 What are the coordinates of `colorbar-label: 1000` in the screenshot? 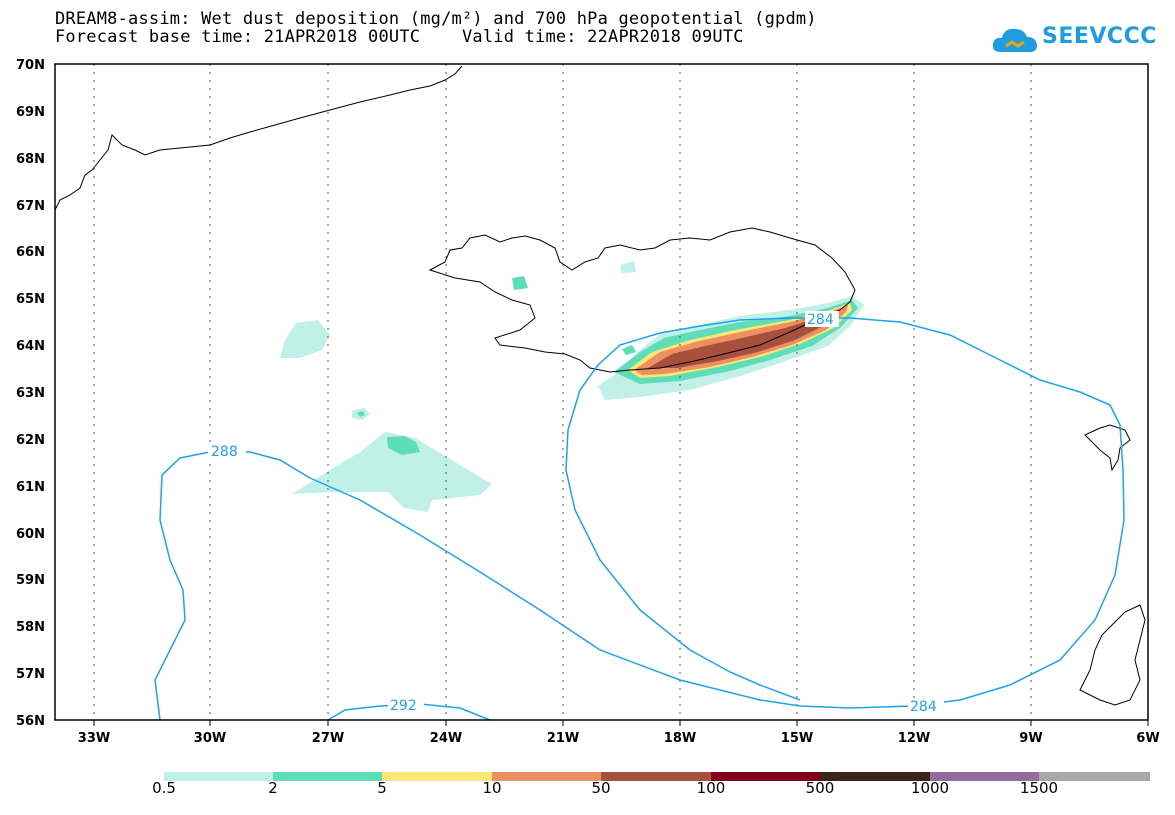 It's located at (930, 788).